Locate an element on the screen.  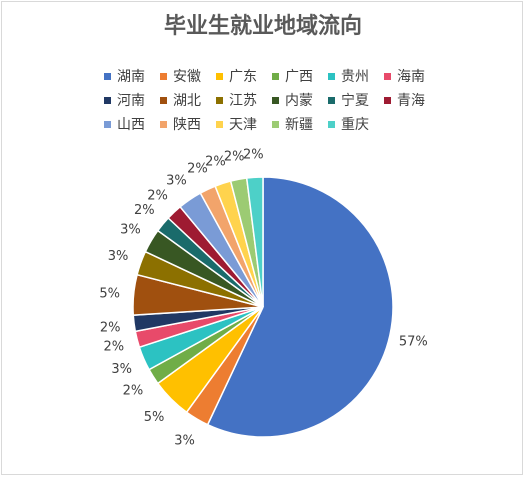
legend-row: 山西 陕西 天津 新疆 重庆 is located at coordinates (274, 124).